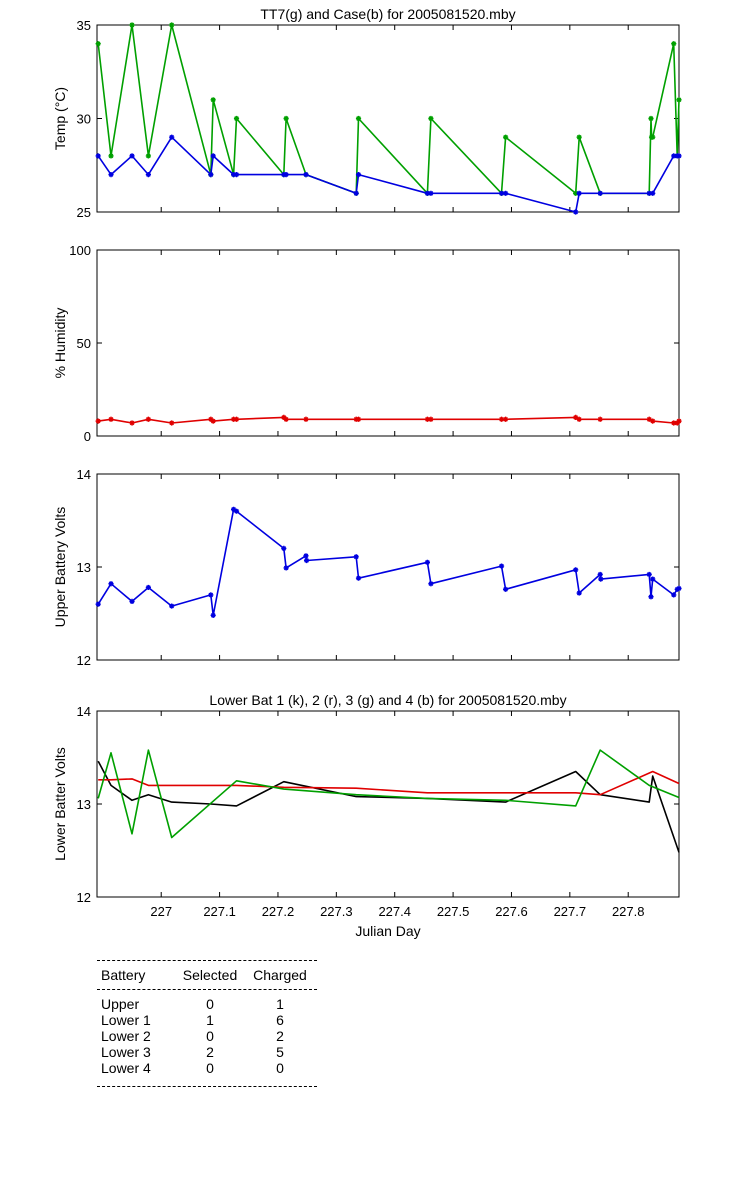 This screenshot has width=750, height=1200. What do you see at coordinates (84, 119) in the screenshot?
I see `y-tick-label: 30` at bounding box center [84, 119].